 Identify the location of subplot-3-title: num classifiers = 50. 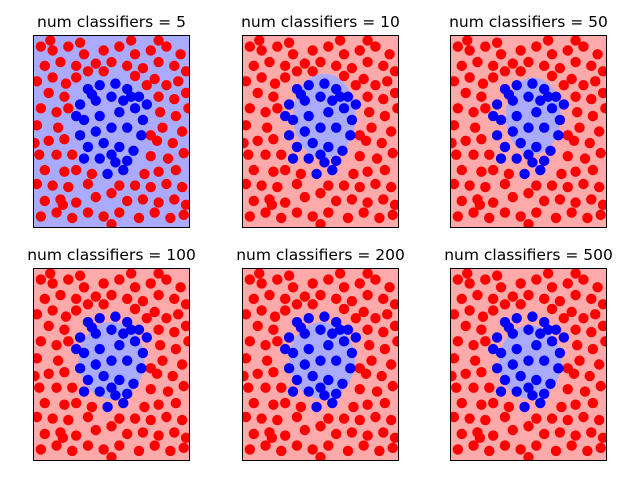
(528, 22).